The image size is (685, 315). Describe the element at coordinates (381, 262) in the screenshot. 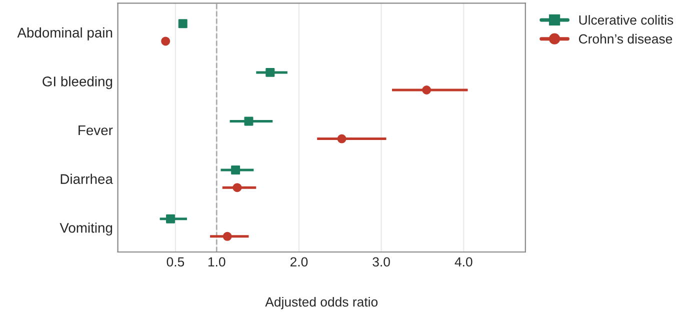

I see `x-tick-label: 3.0` at that location.